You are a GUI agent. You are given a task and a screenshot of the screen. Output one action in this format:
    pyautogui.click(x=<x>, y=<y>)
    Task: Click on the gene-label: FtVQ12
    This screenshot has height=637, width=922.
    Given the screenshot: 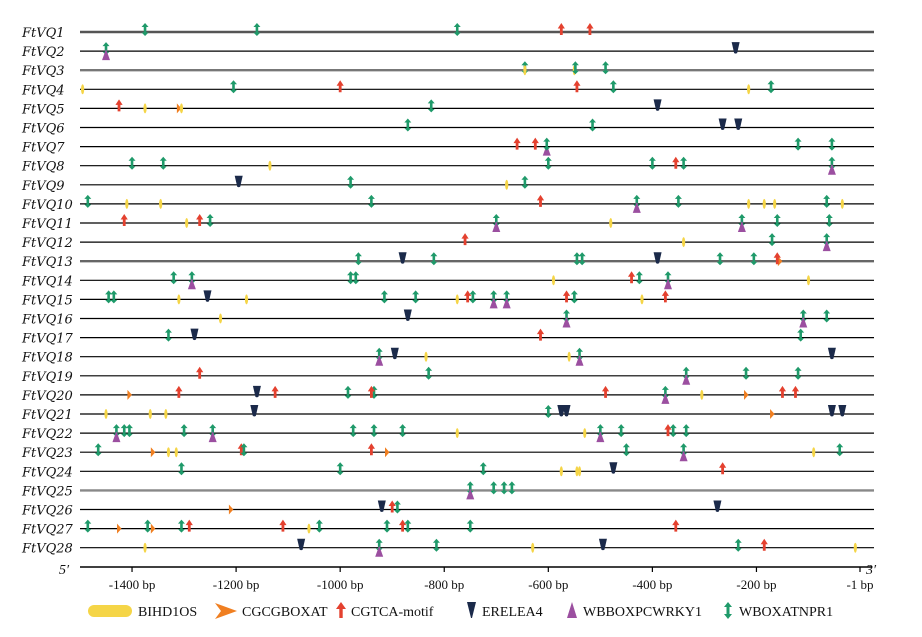 What is the action you would take?
    pyautogui.click(x=47, y=243)
    